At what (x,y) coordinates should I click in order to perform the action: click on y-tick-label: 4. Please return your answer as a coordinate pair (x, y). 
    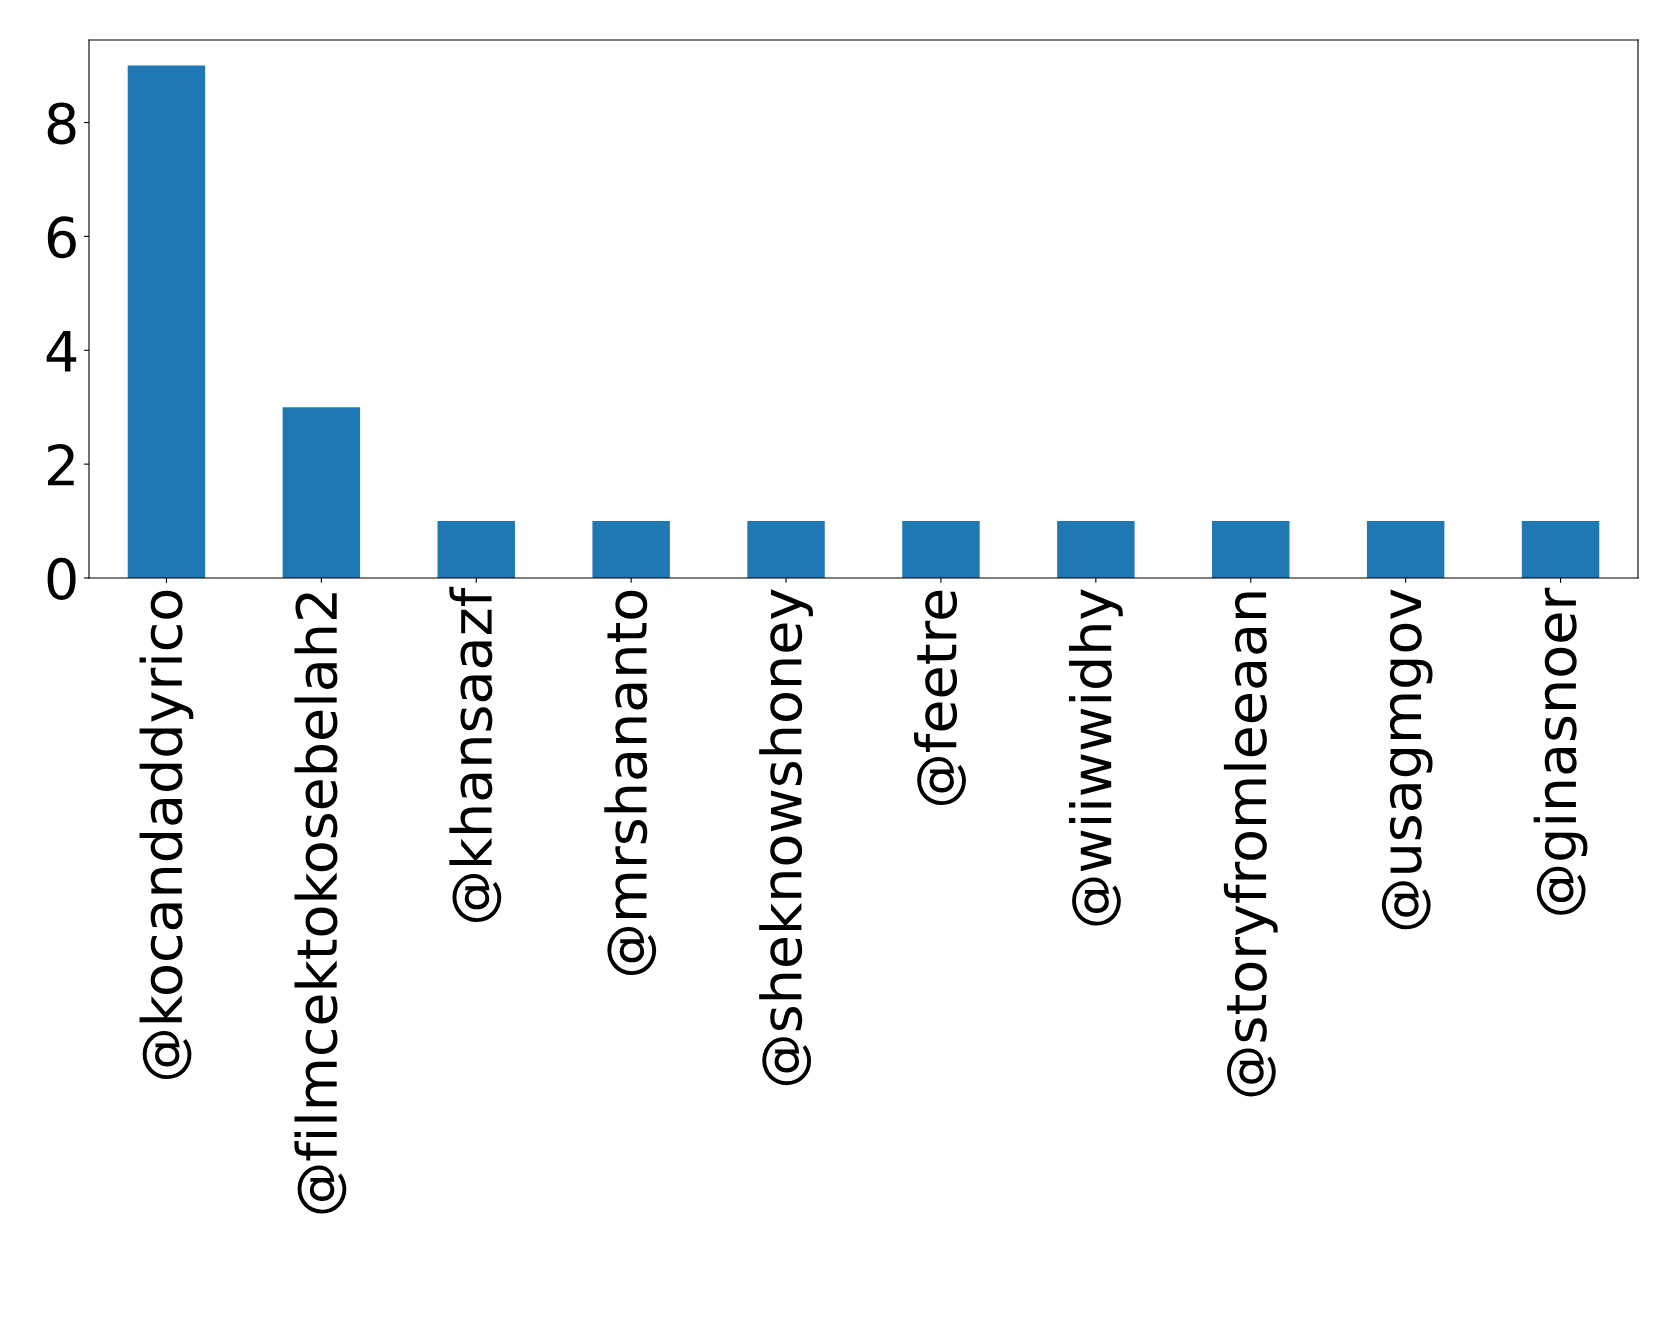
    Looking at the image, I should click on (61, 351).